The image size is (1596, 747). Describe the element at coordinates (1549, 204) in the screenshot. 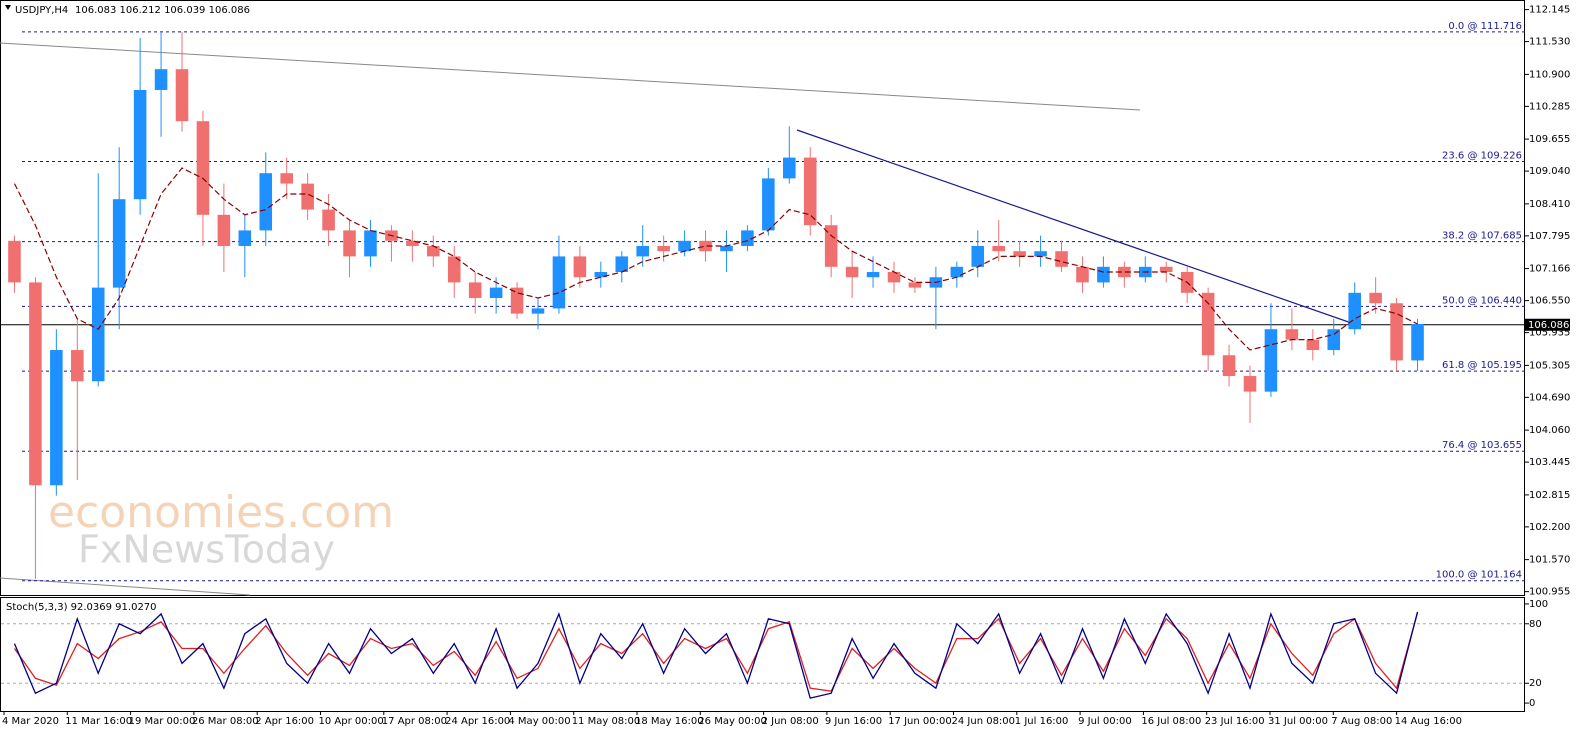

I see `y-tick-label: 108.410` at that location.